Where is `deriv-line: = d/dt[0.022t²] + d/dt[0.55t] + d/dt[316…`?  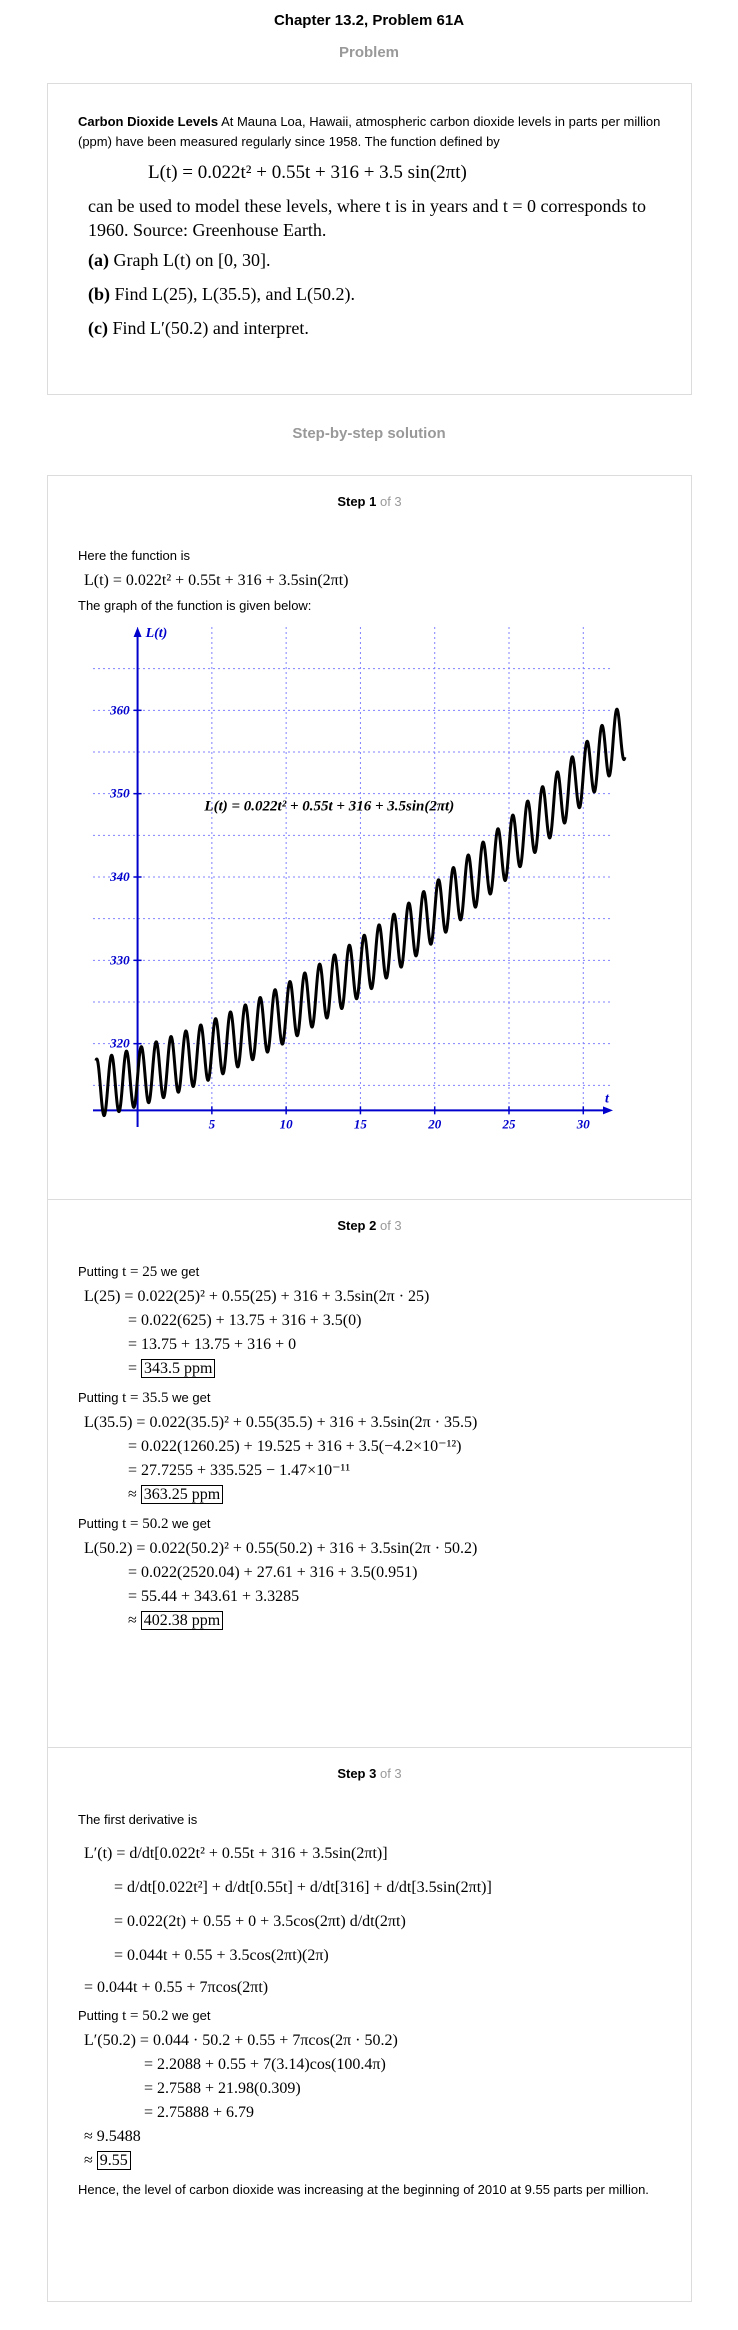 deriv-line: = d/dt[0.022t²] + d/dt[0.55t] + d/dt[316… is located at coordinates (303, 1887).